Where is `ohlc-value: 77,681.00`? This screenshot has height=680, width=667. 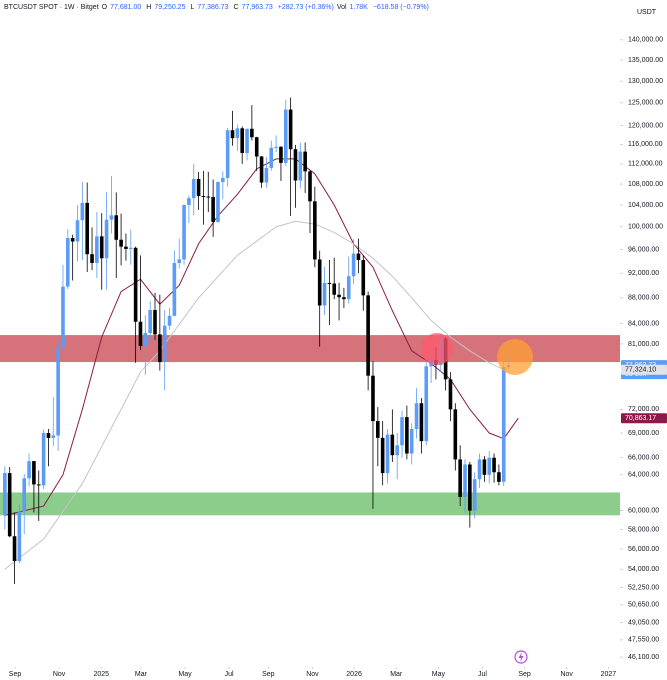 ohlc-value: 77,681.00 is located at coordinates (126, 7).